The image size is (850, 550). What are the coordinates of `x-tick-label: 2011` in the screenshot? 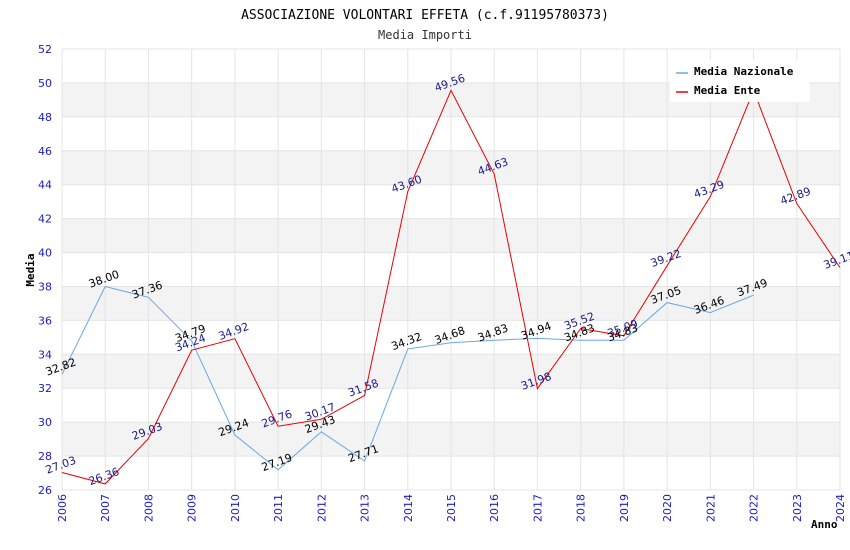 It's located at (278, 508).